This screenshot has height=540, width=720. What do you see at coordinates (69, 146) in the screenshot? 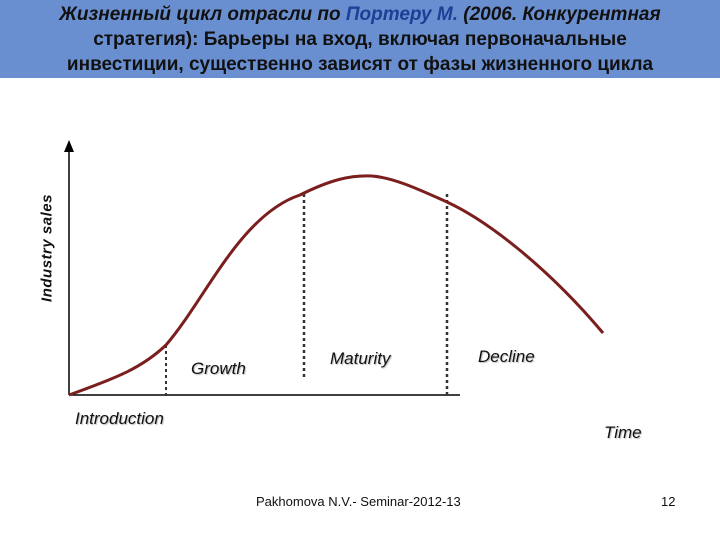
I see `y-axis-arrow` at bounding box center [69, 146].